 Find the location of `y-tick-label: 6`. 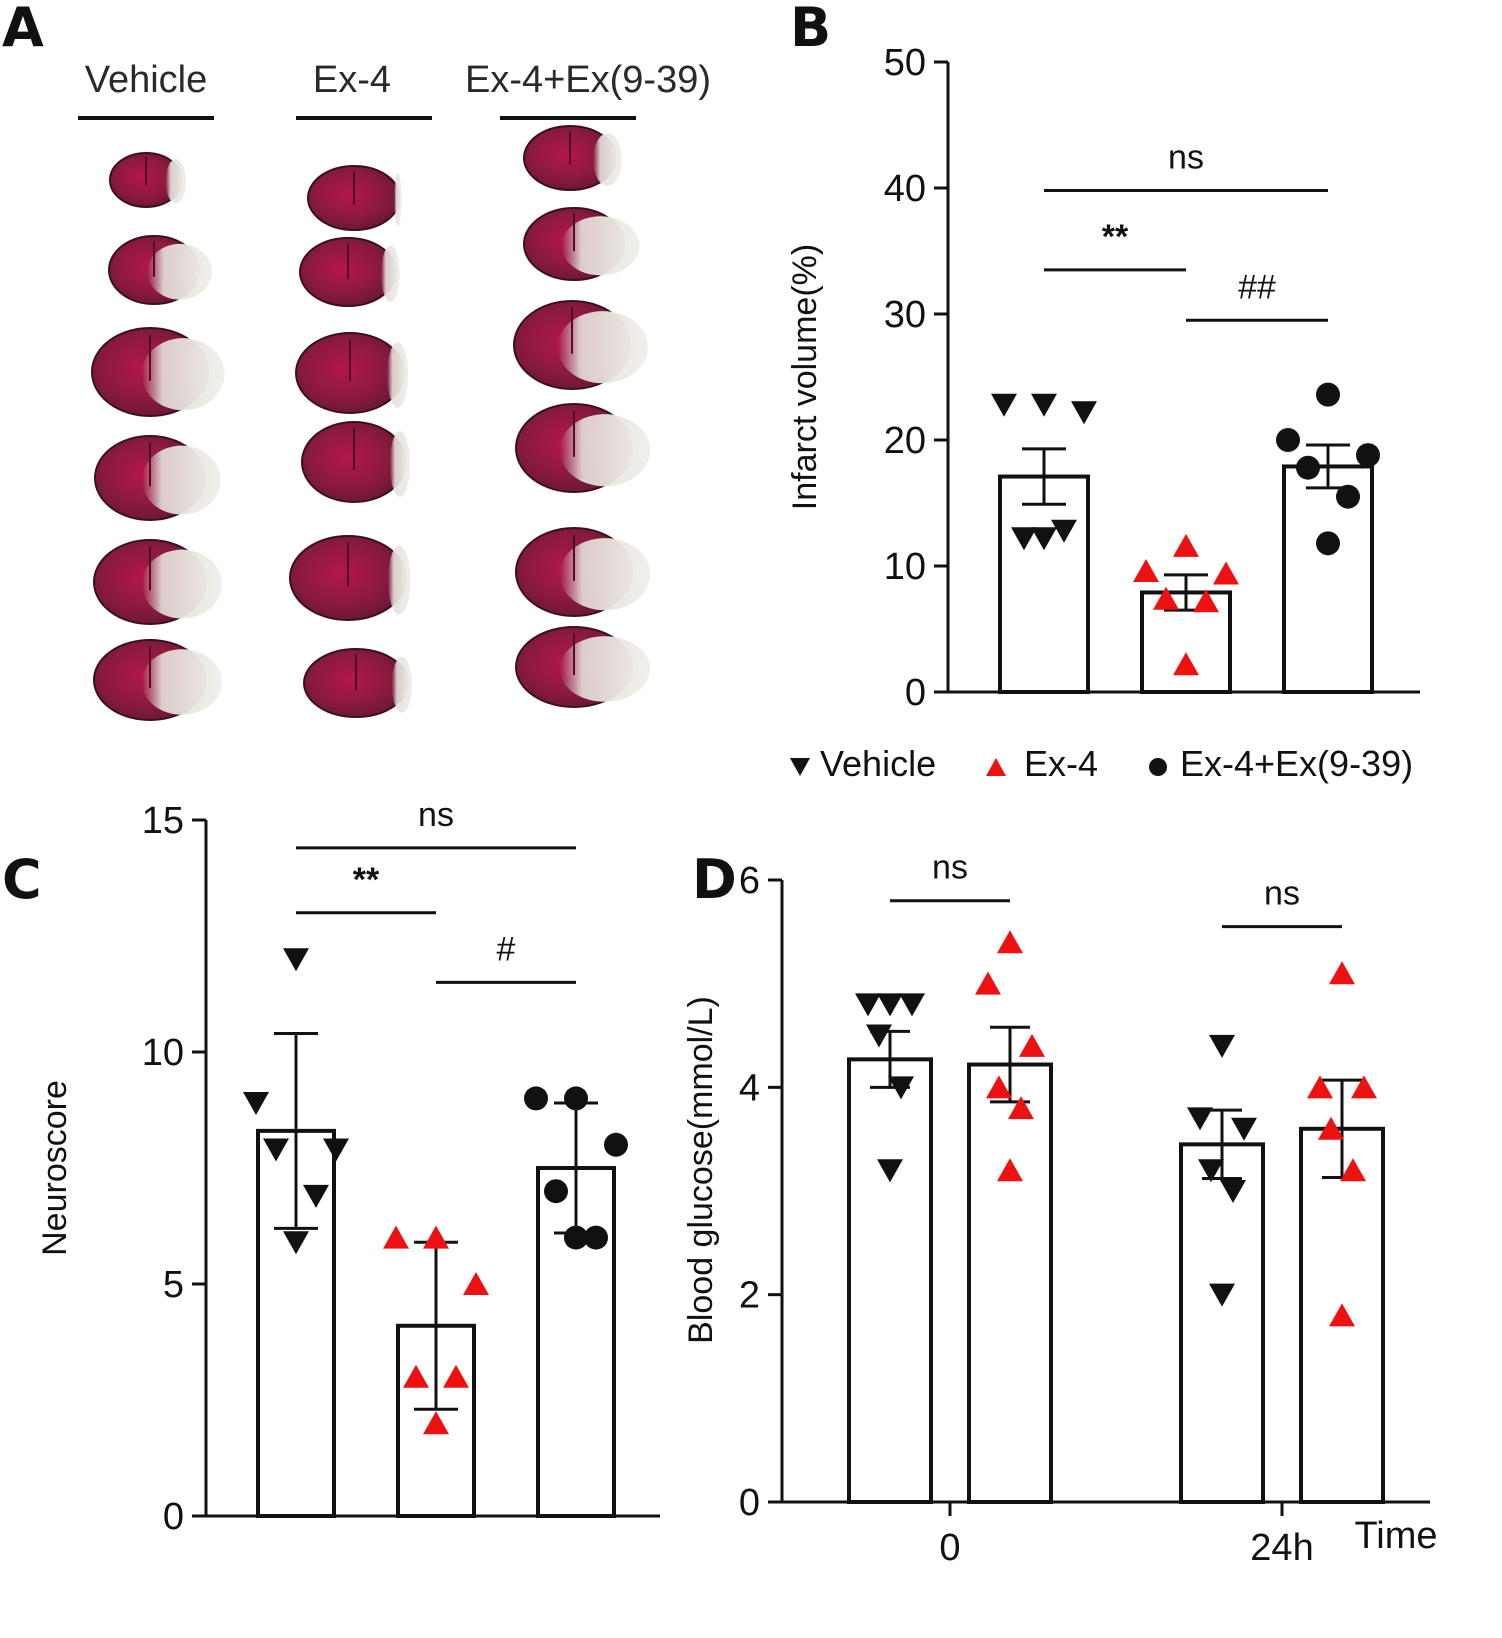

y-tick-label: 6 is located at coordinates (749, 881).